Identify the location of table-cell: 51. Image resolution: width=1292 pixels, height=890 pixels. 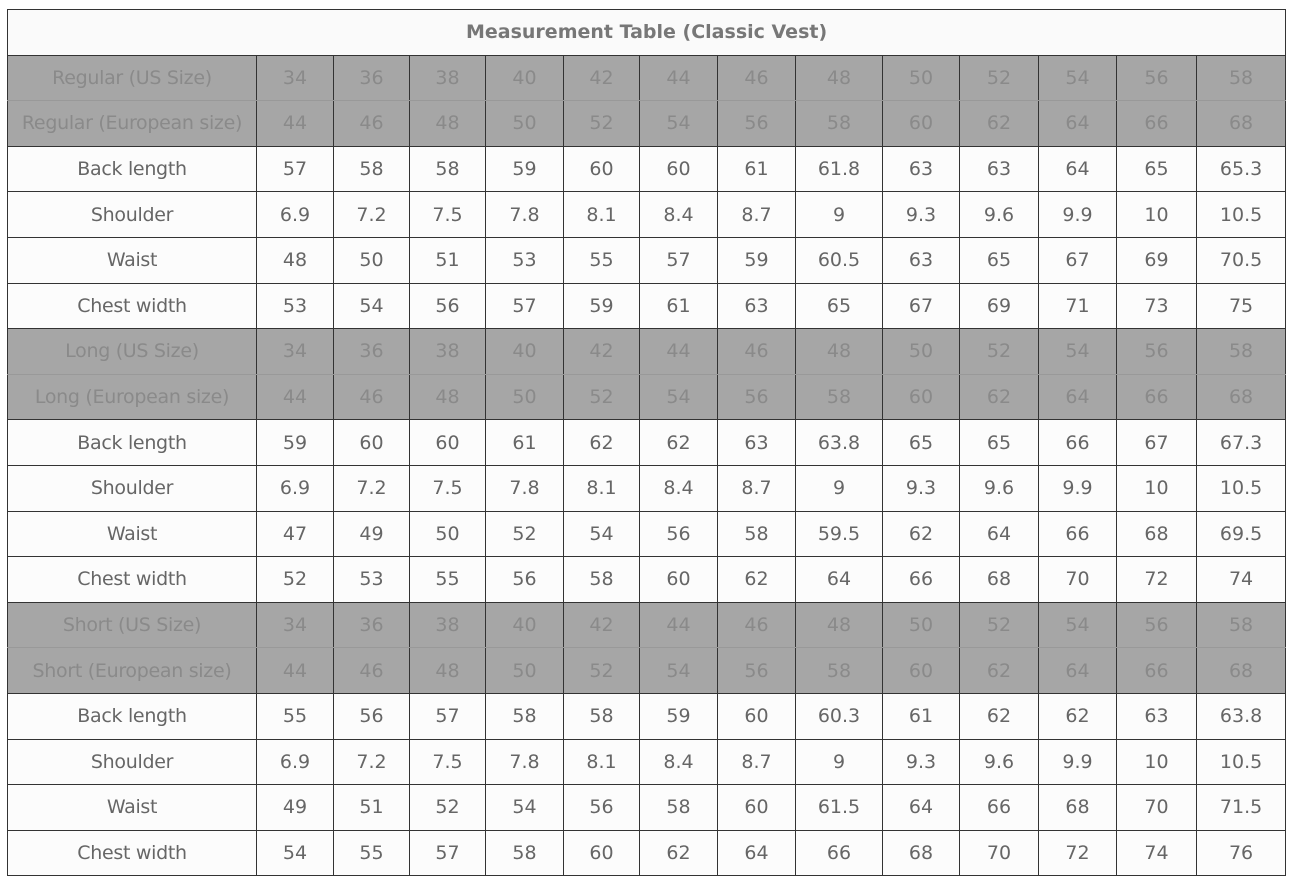
(371, 807).